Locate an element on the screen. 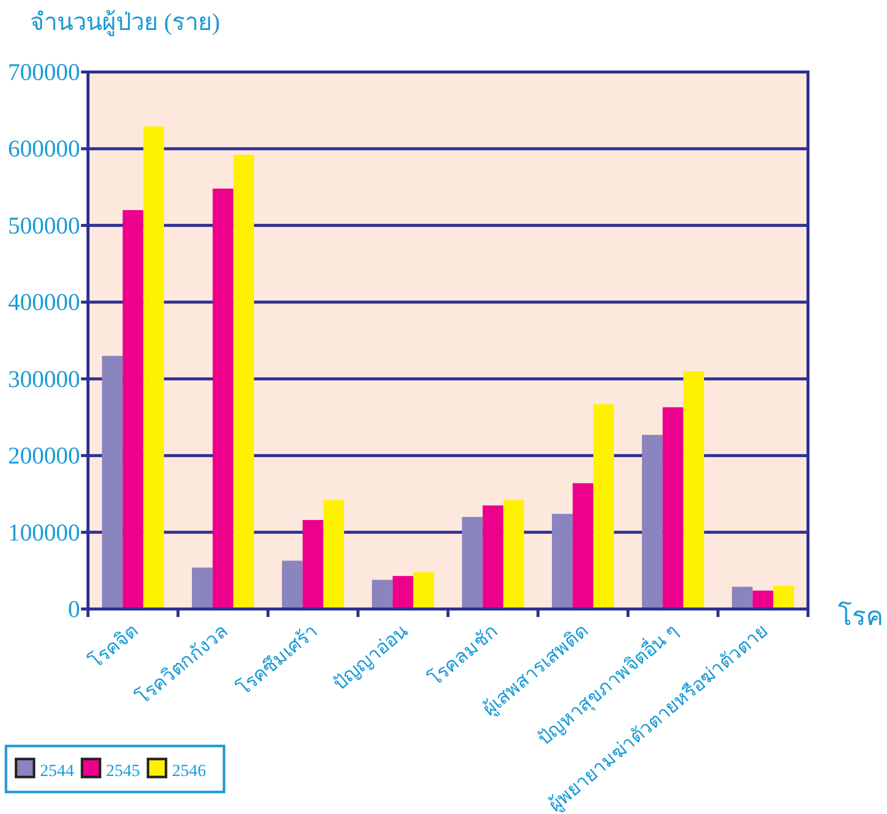  y-tick-label: 600000 is located at coordinates (44, 149).